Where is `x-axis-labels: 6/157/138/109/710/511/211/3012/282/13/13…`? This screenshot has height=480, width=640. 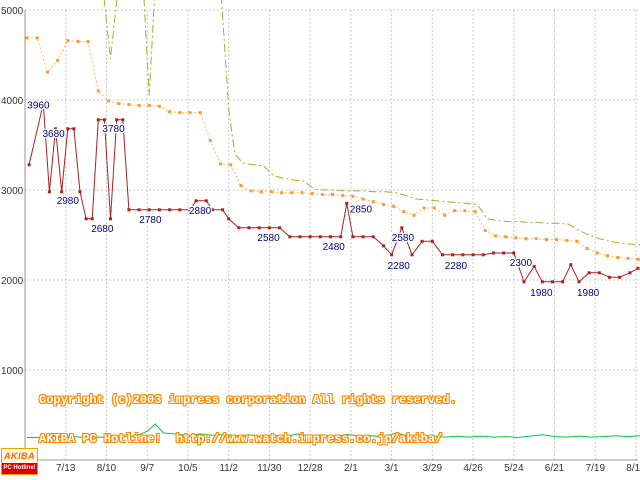 x-axis-labels: 6/157/138/109/710/511/211/3012/282/13/13… is located at coordinates (321, 468).